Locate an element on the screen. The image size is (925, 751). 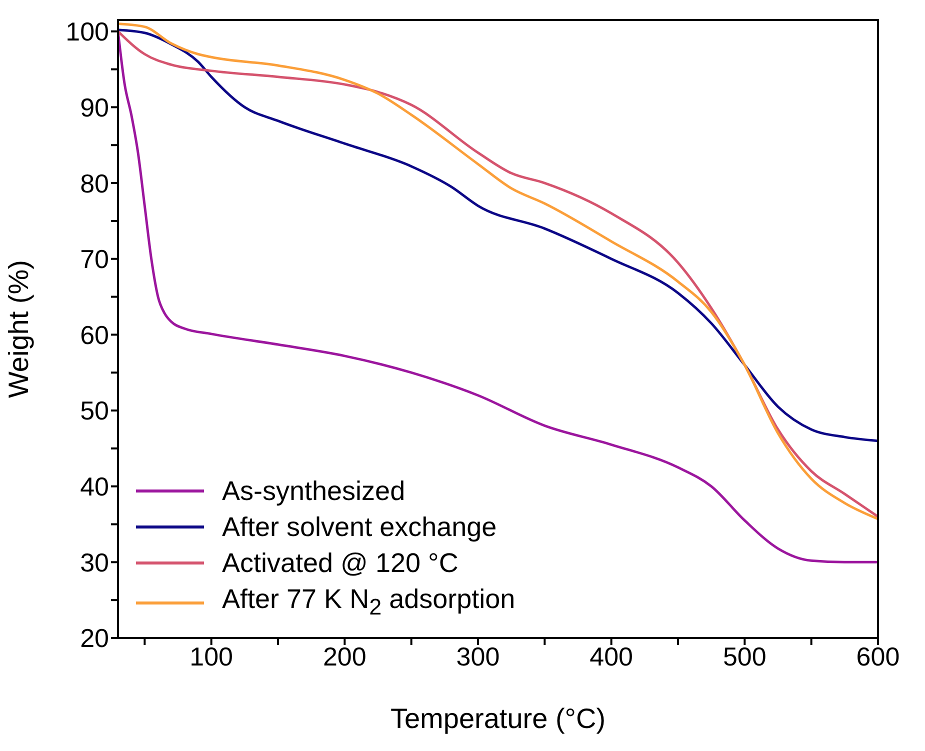
y-tick-label: 70 is located at coordinates (94, 259).